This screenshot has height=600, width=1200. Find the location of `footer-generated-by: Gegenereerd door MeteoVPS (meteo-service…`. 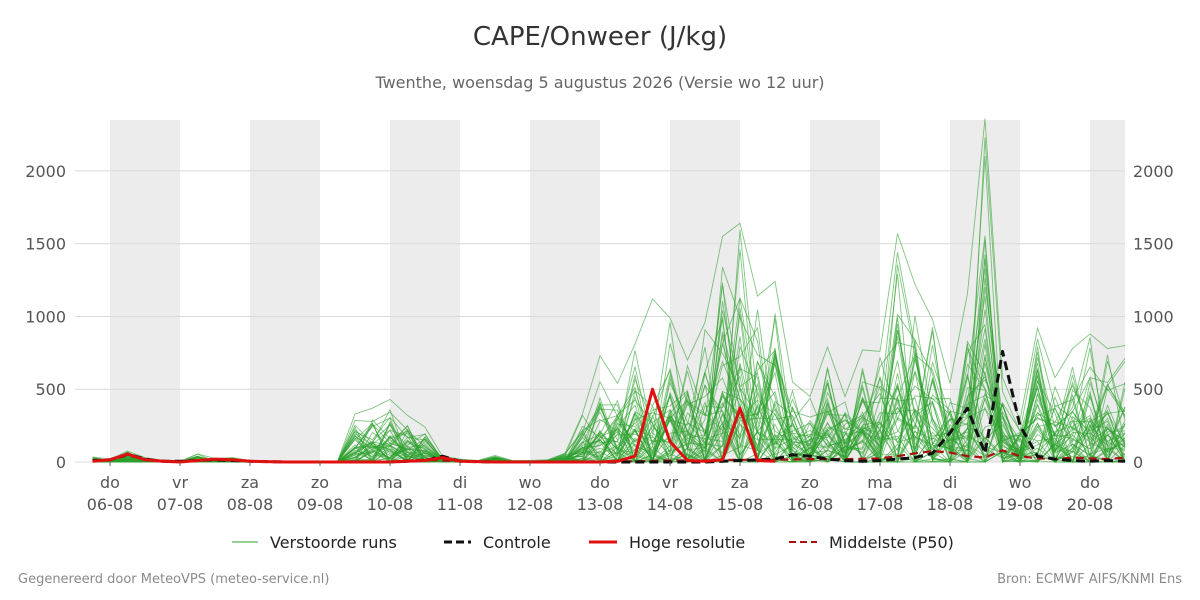

footer-generated-by: Gegenereerd door MeteoVPS (meteo-service… is located at coordinates (174, 579).